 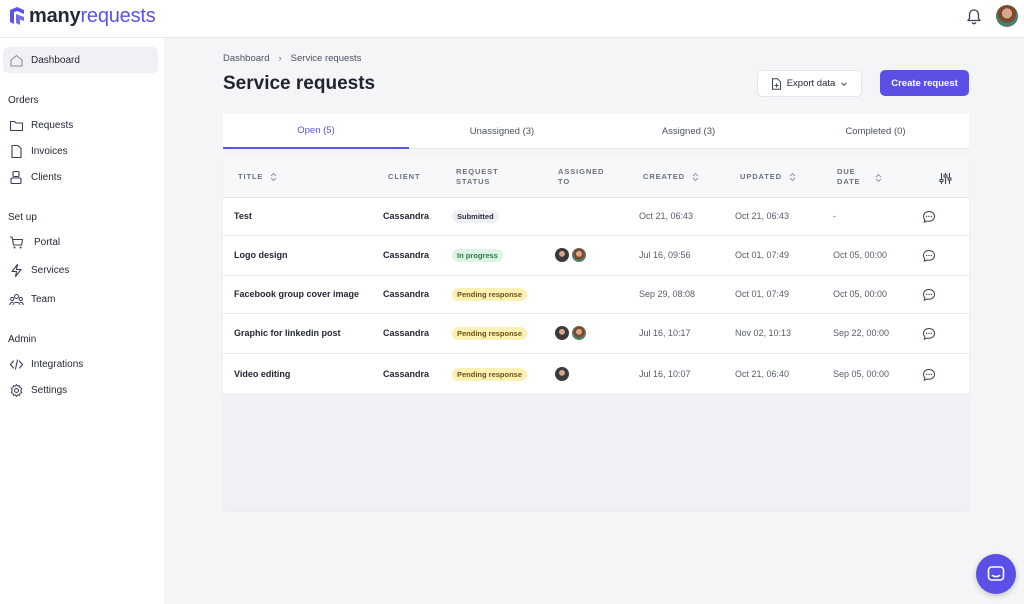 I want to click on status-badge: In progress, so click(x=477, y=255).